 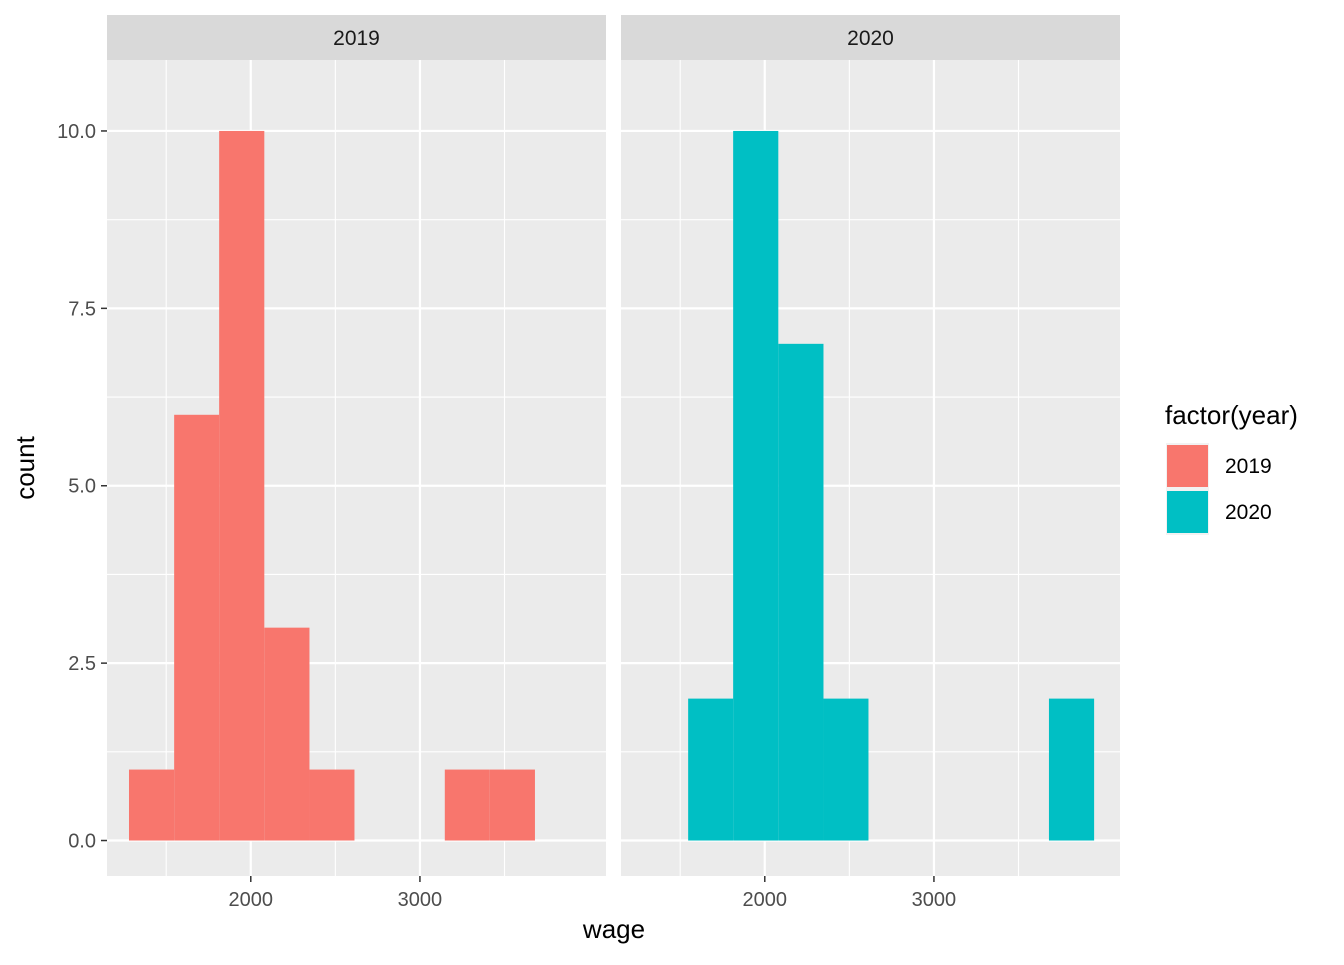 I want to click on facet-strip-label: 2020, so click(x=870, y=38).